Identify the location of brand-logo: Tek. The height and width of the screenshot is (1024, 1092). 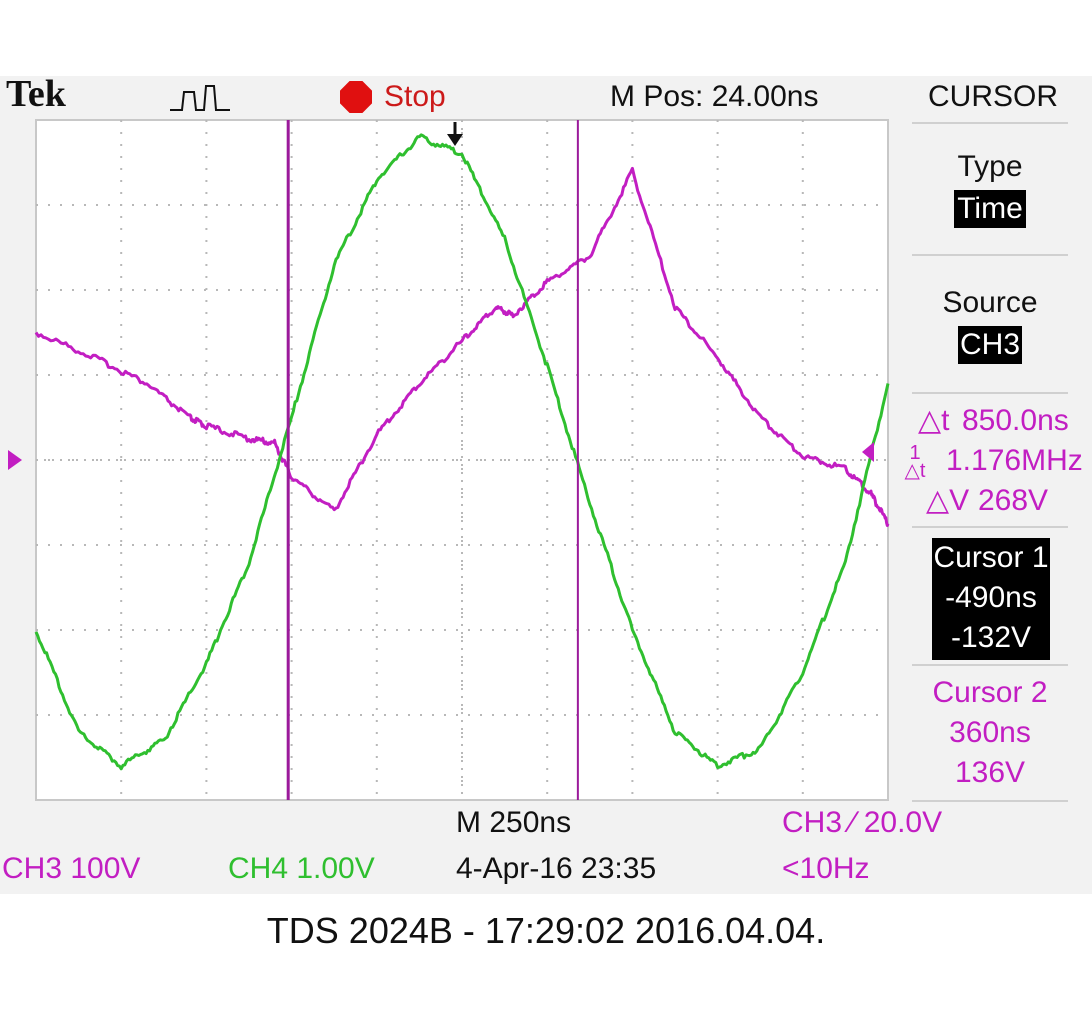
(36, 94).